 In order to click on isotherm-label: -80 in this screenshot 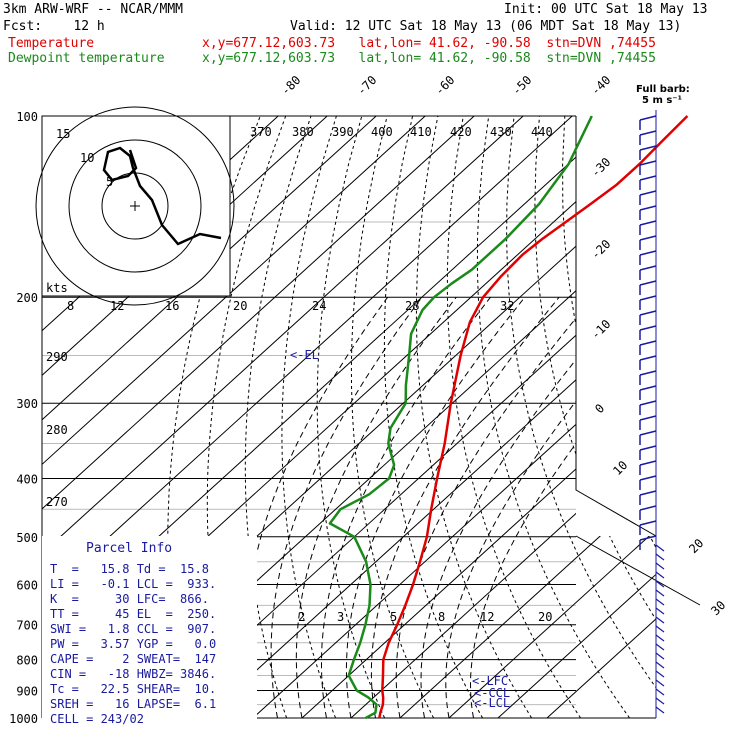, I will do `click(290, 85)`.